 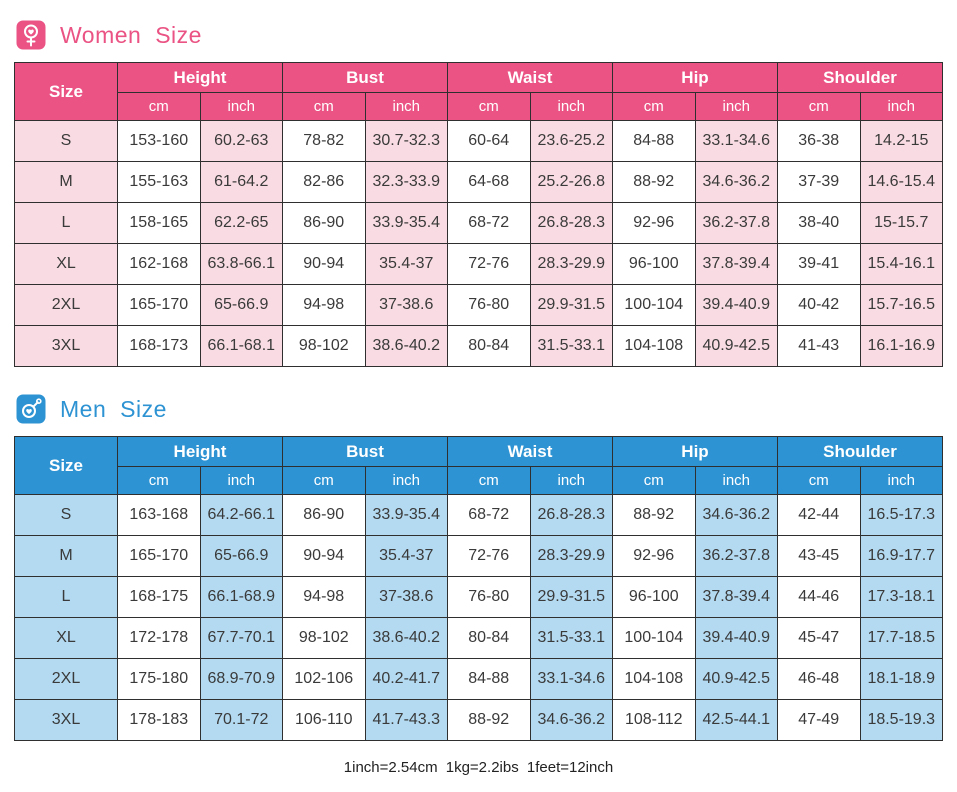 What do you see at coordinates (66, 264) in the screenshot?
I see `size-cell: XL` at bounding box center [66, 264].